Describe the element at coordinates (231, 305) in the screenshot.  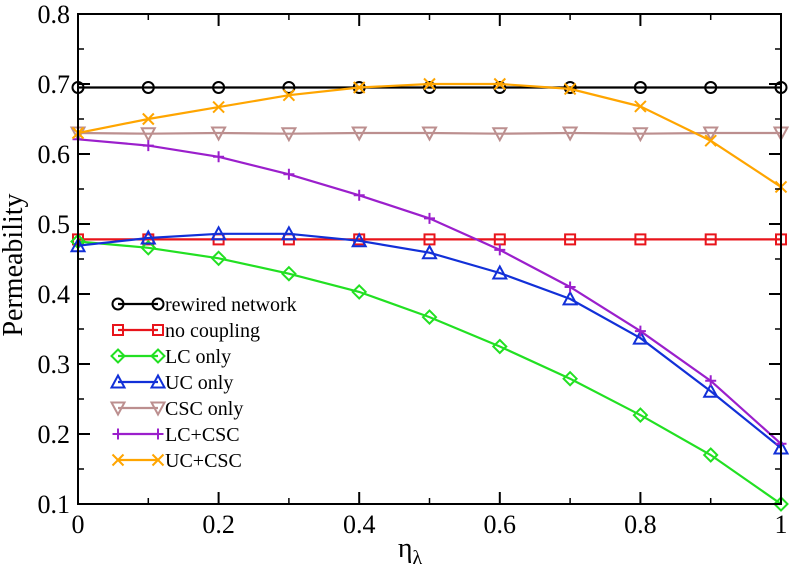
I see `legend-label: rewired network` at that location.